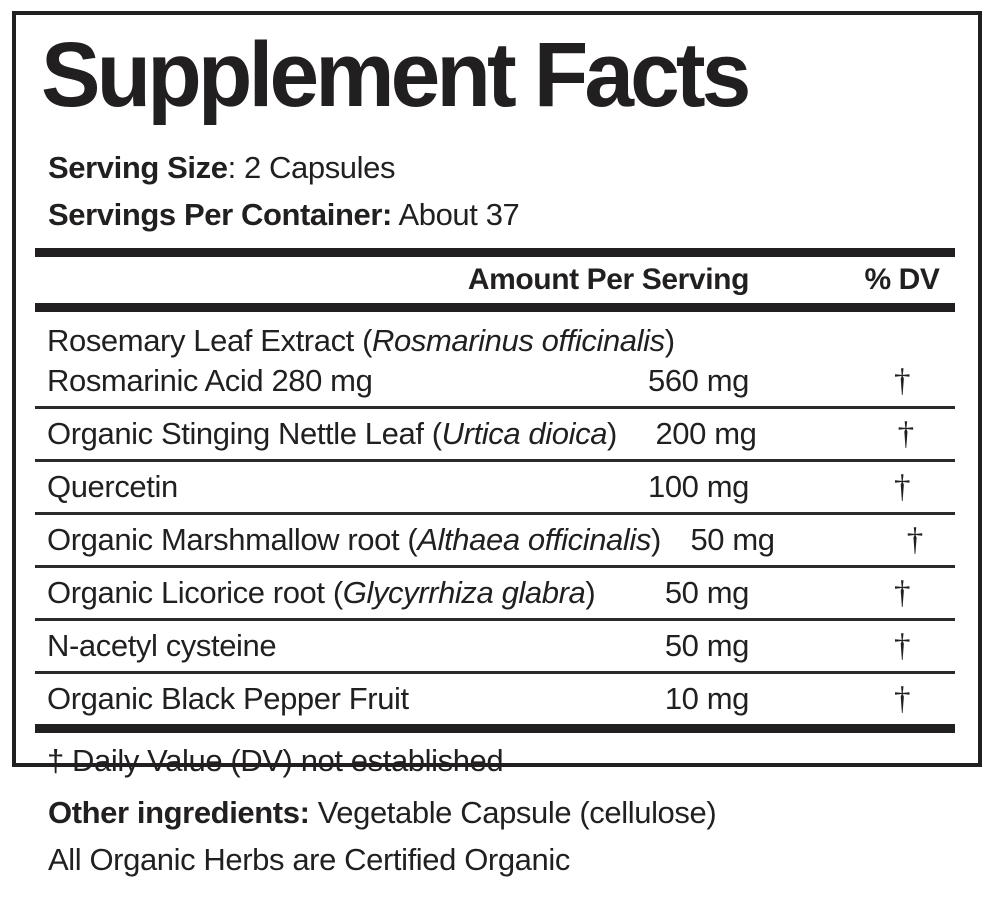  What do you see at coordinates (210, 380) in the screenshot?
I see `ingredient-name: Rosmarinic Acid 280 mg` at bounding box center [210, 380].